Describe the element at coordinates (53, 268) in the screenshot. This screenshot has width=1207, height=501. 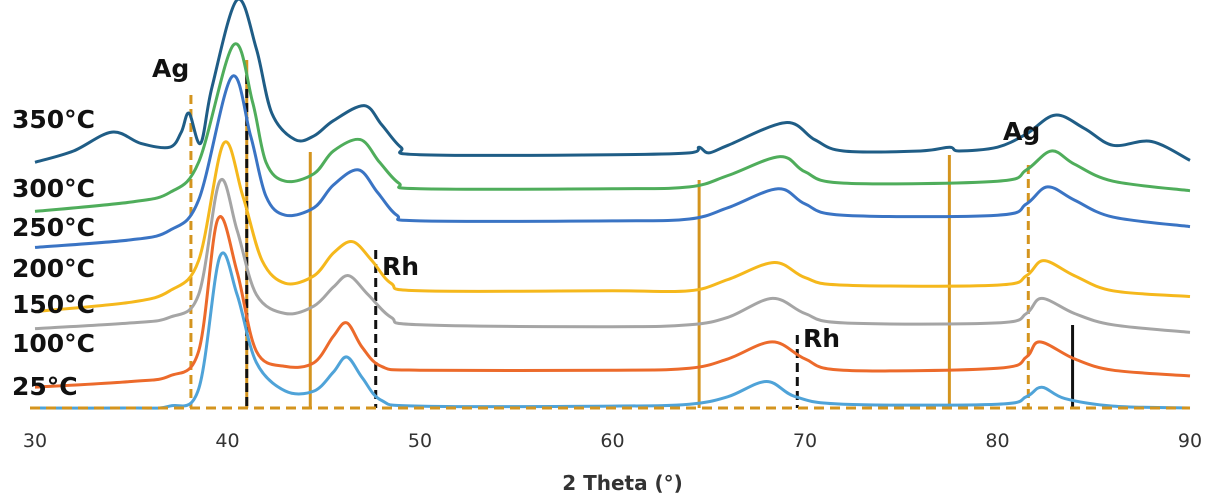
I see `series-label-3: 200°C` at that location.